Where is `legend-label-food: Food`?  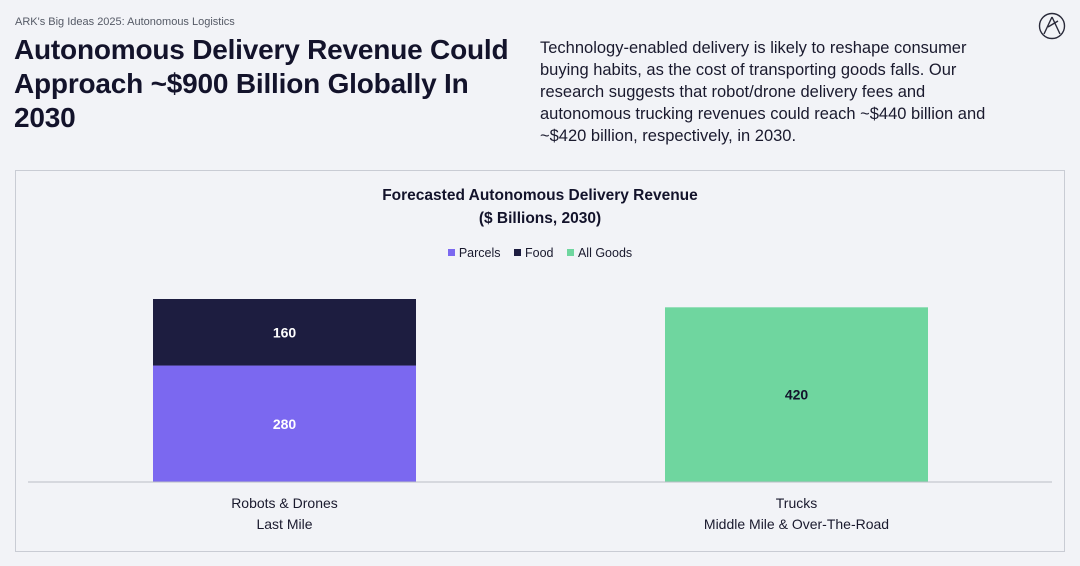 legend-label-food: Food is located at coordinates (539, 253).